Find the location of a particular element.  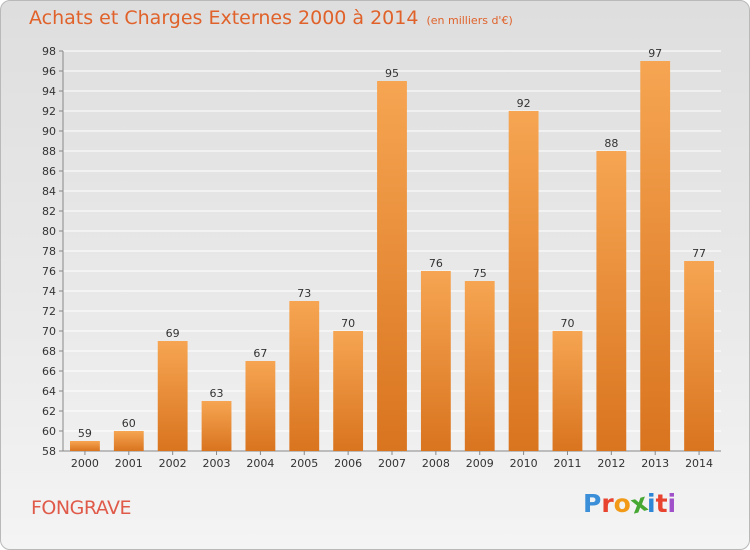

y-tick-label: 98 is located at coordinates (49, 51).